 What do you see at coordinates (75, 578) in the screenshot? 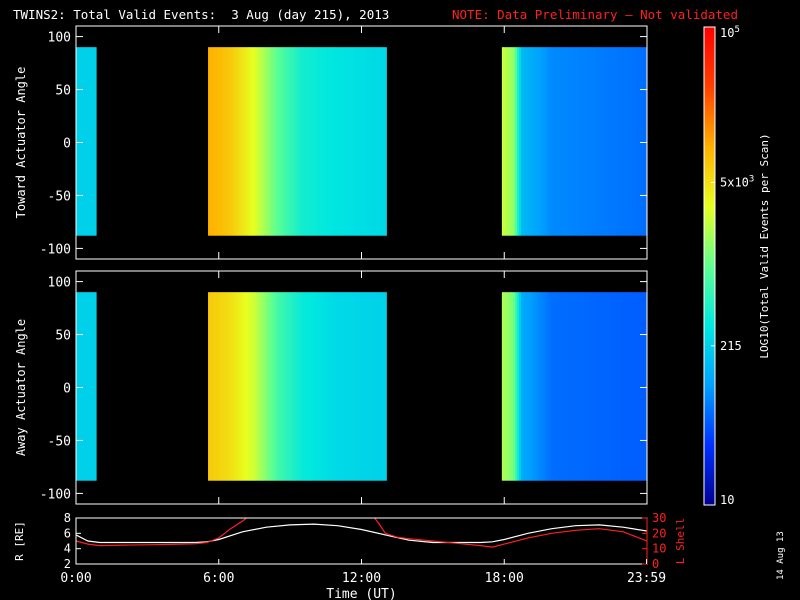
I see `x-tick-label: 0:00` at bounding box center [75, 578].